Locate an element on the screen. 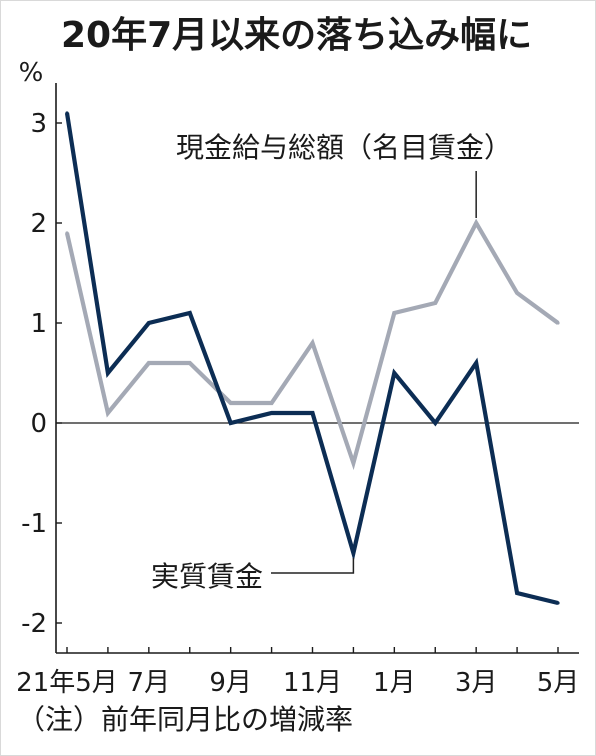 The height and width of the screenshot is (756, 596). real-wage-label: 実質賃金 is located at coordinates (207, 576).